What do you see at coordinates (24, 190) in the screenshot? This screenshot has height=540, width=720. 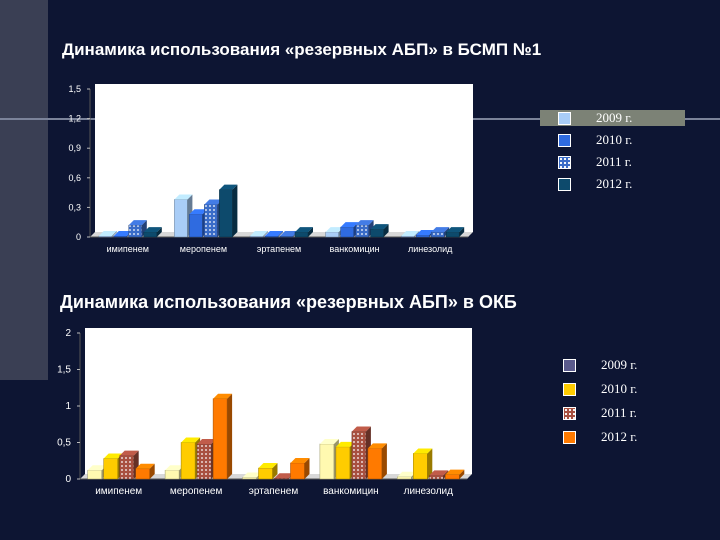 I see `slide-accent-bar` at bounding box center [24, 190].